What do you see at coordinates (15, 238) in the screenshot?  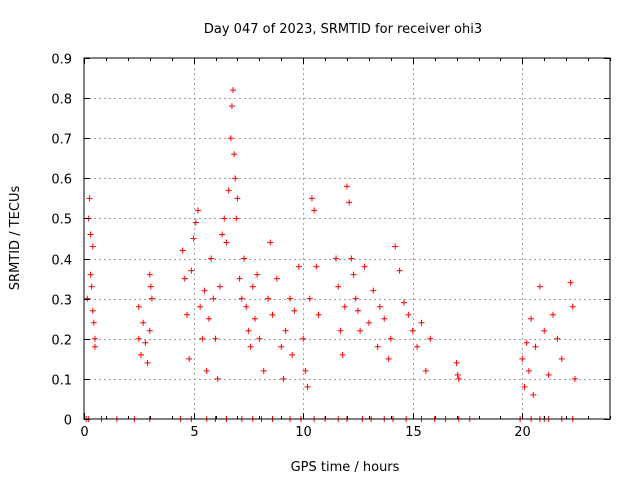 I see `y-axis-label: SRMTID / TECUs` at bounding box center [15, 238].